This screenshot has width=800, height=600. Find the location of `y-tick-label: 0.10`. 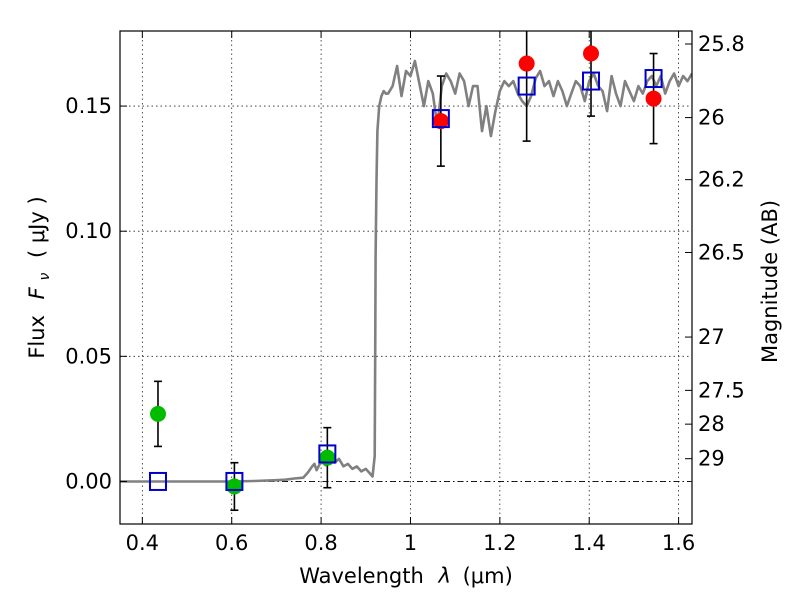

y-tick-label: 0.10 is located at coordinates (88, 231).